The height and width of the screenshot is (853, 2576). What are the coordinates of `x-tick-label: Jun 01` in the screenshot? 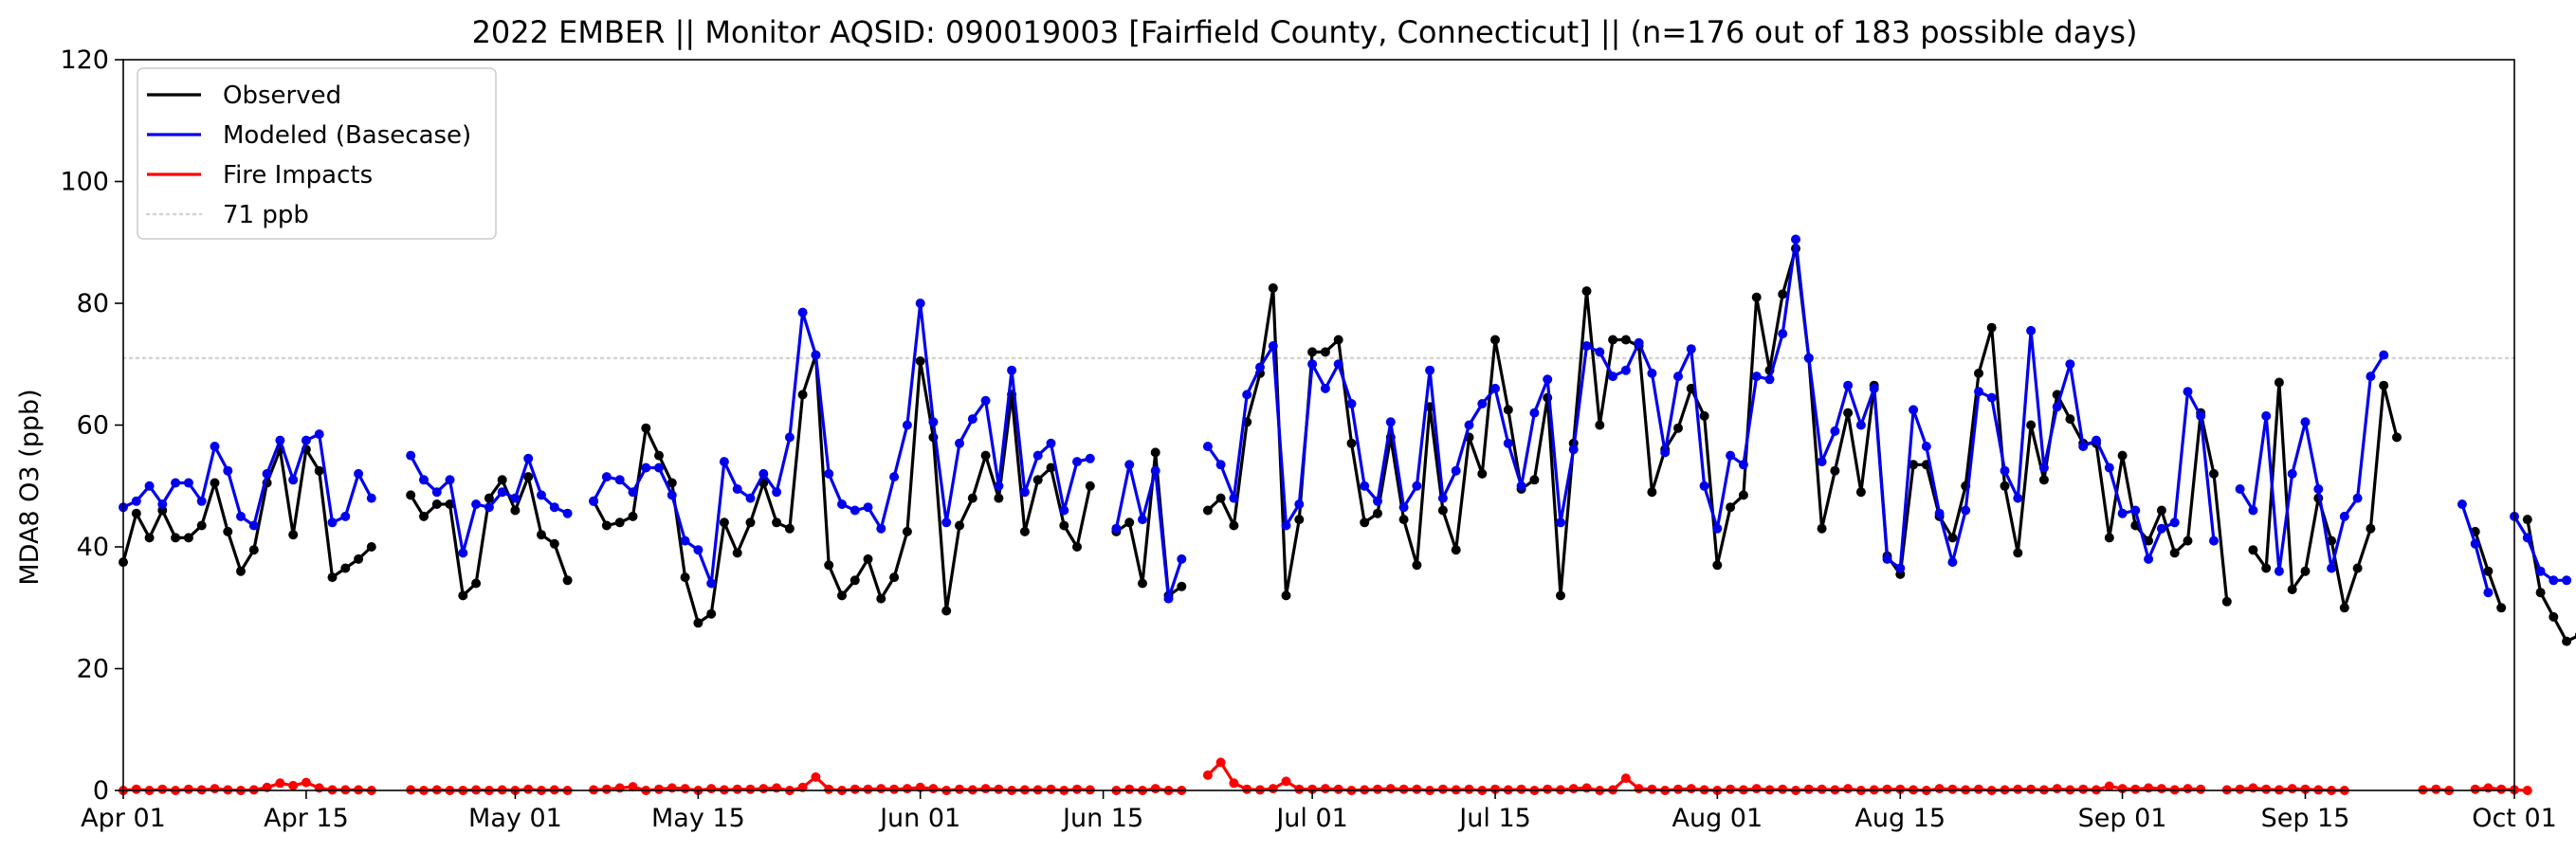 It's located at (919, 818).